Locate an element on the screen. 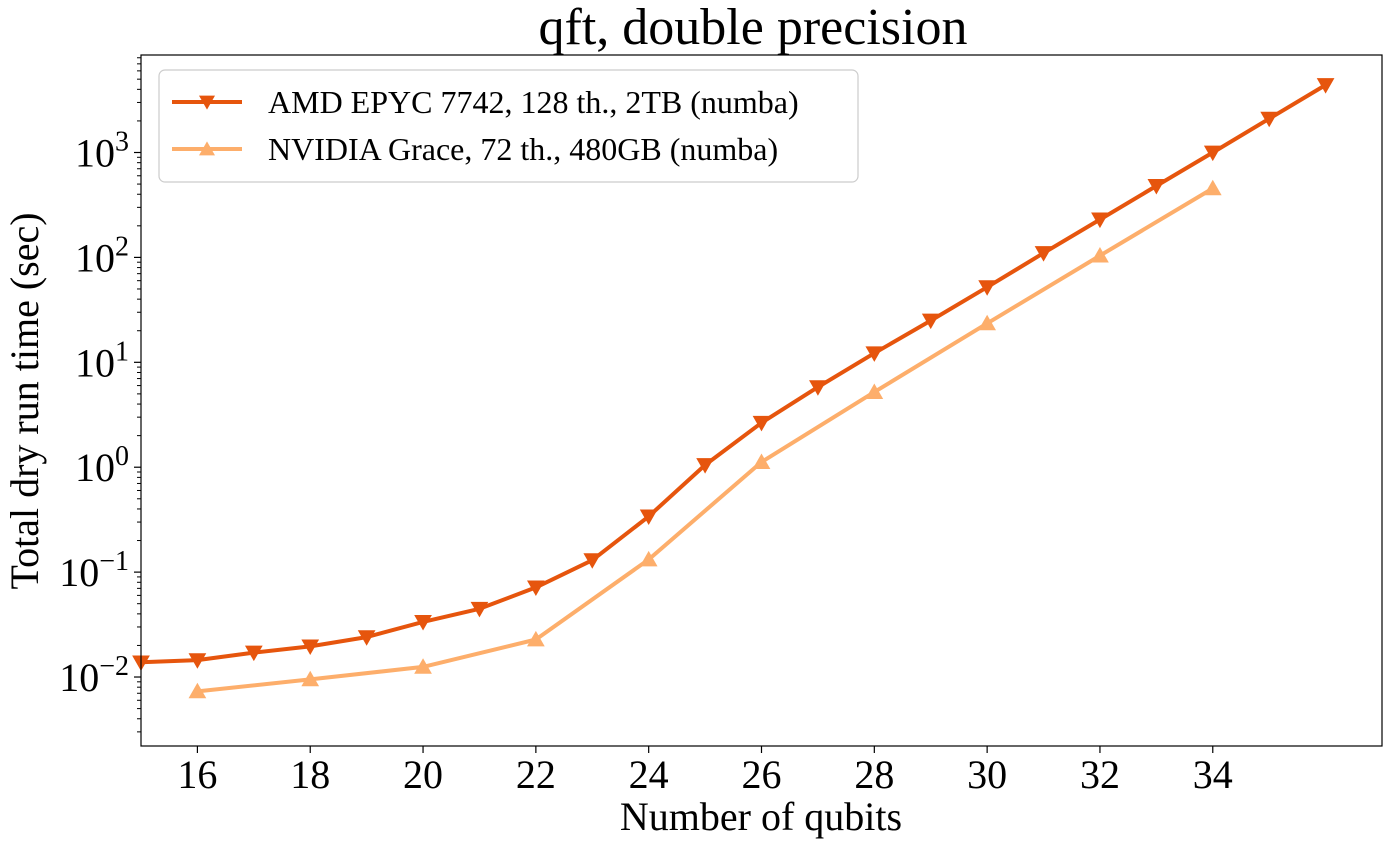 This screenshot has width=1390, height=848. x-axis-label: Number of qubits is located at coordinates (761, 816).